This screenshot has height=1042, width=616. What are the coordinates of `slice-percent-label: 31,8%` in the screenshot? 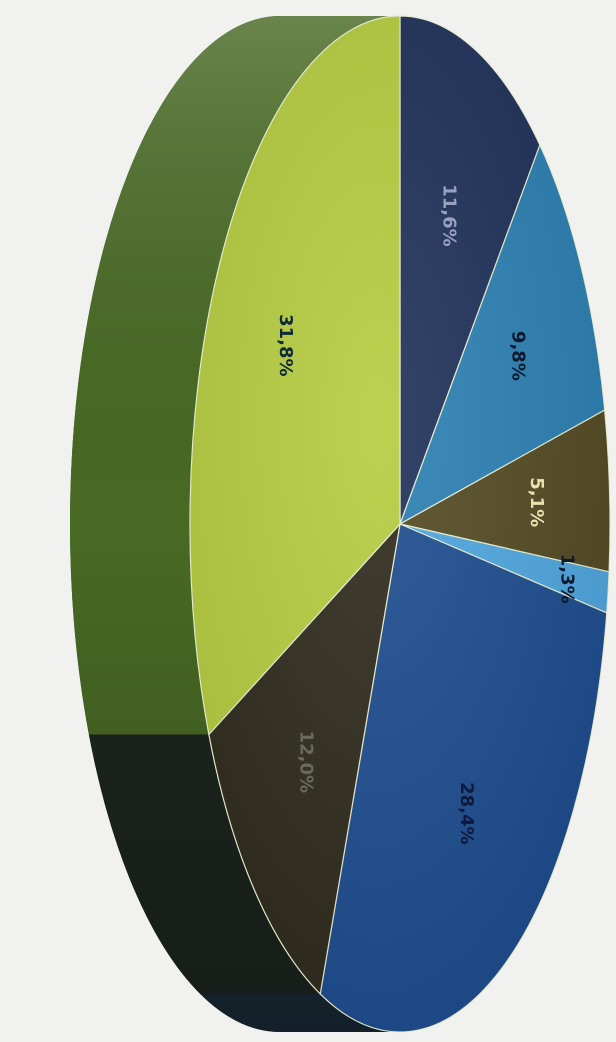 It's located at (285, 345).